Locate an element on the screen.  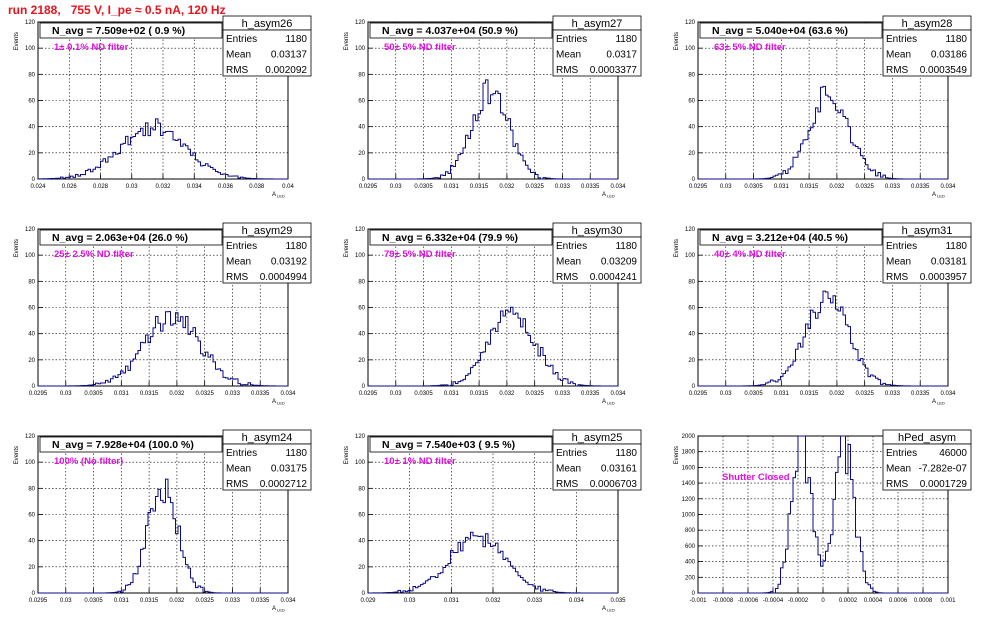
x-tick-label: 0.028 is located at coordinates (101, 187).